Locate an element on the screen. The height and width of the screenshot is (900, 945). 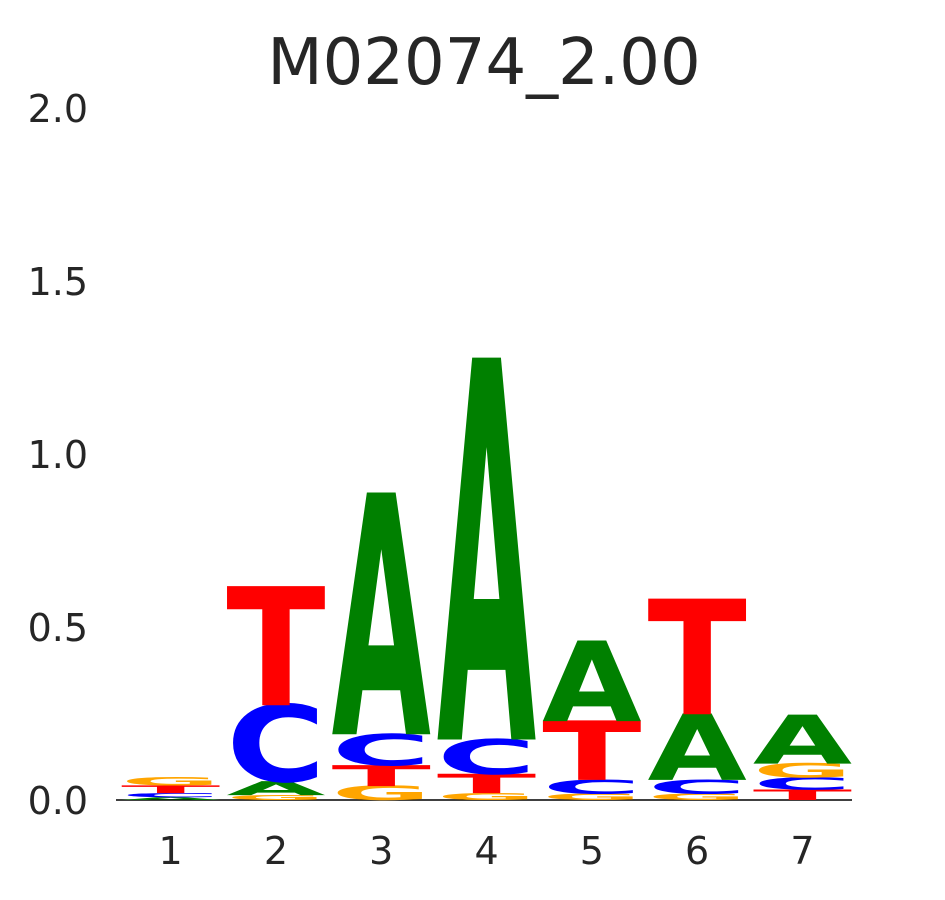
x-tick-label: 5 is located at coordinates (592, 851).